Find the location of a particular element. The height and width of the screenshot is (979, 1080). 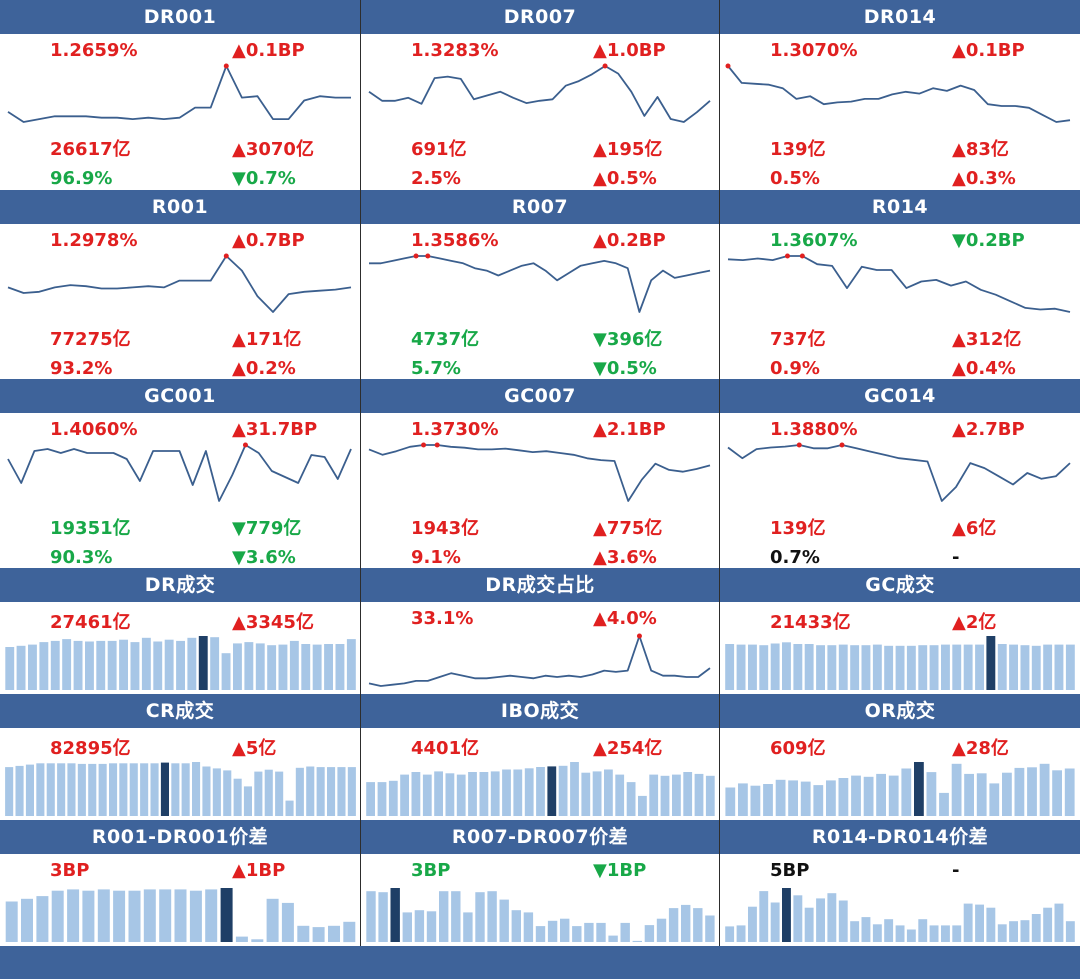

value-right: ▼3.6% is located at coordinates (264, 557).